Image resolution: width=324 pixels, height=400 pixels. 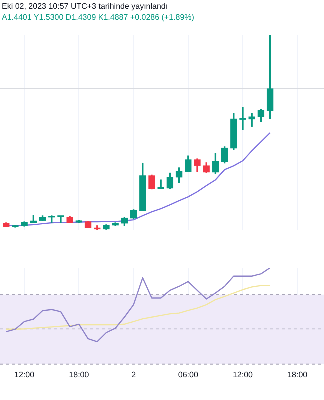 What do you see at coordinates (134, 375) in the screenshot?
I see `x-tick-label: 2` at bounding box center [134, 375].